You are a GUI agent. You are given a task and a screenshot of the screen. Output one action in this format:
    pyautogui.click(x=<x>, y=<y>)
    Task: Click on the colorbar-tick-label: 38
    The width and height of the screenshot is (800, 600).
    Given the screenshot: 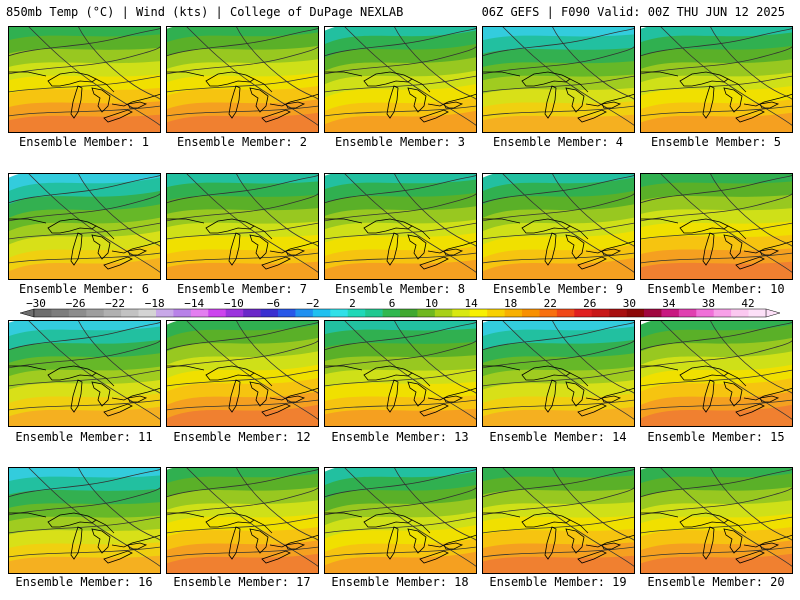 What is the action you would take?
    pyautogui.click(x=708, y=303)
    